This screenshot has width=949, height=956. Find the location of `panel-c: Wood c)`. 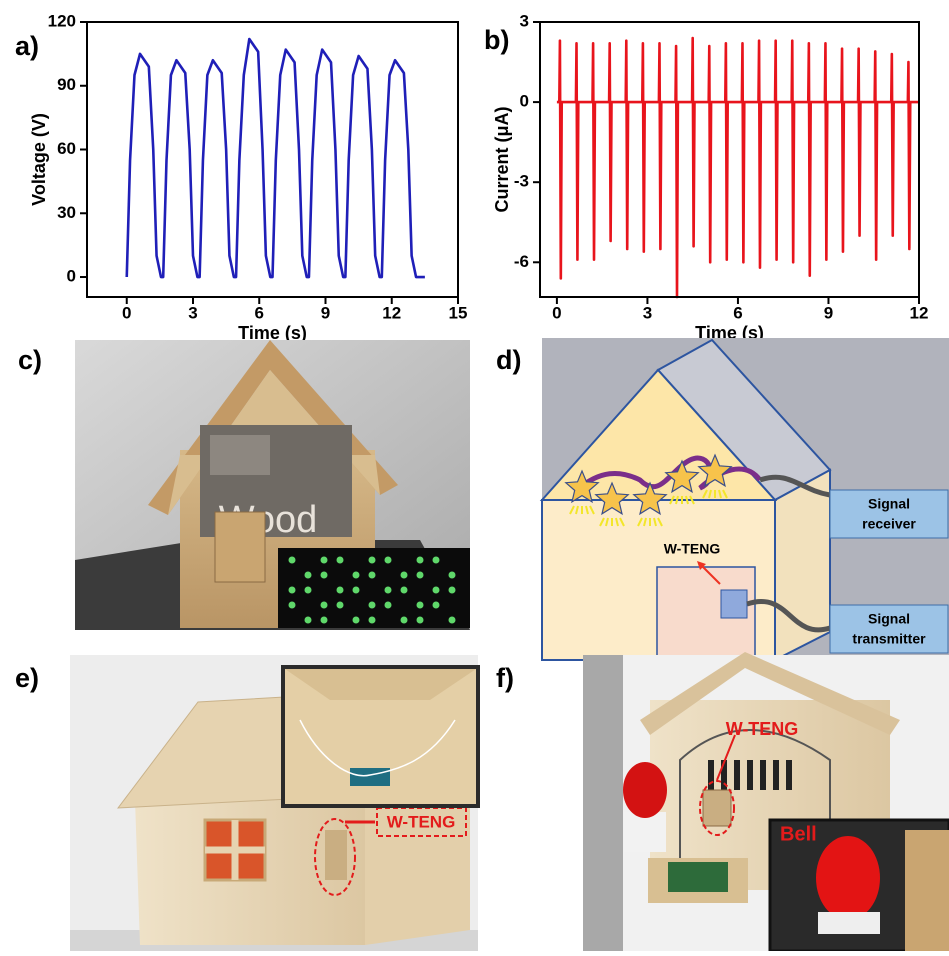

panel-c: Wood c) is located at coordinates (244, 485).